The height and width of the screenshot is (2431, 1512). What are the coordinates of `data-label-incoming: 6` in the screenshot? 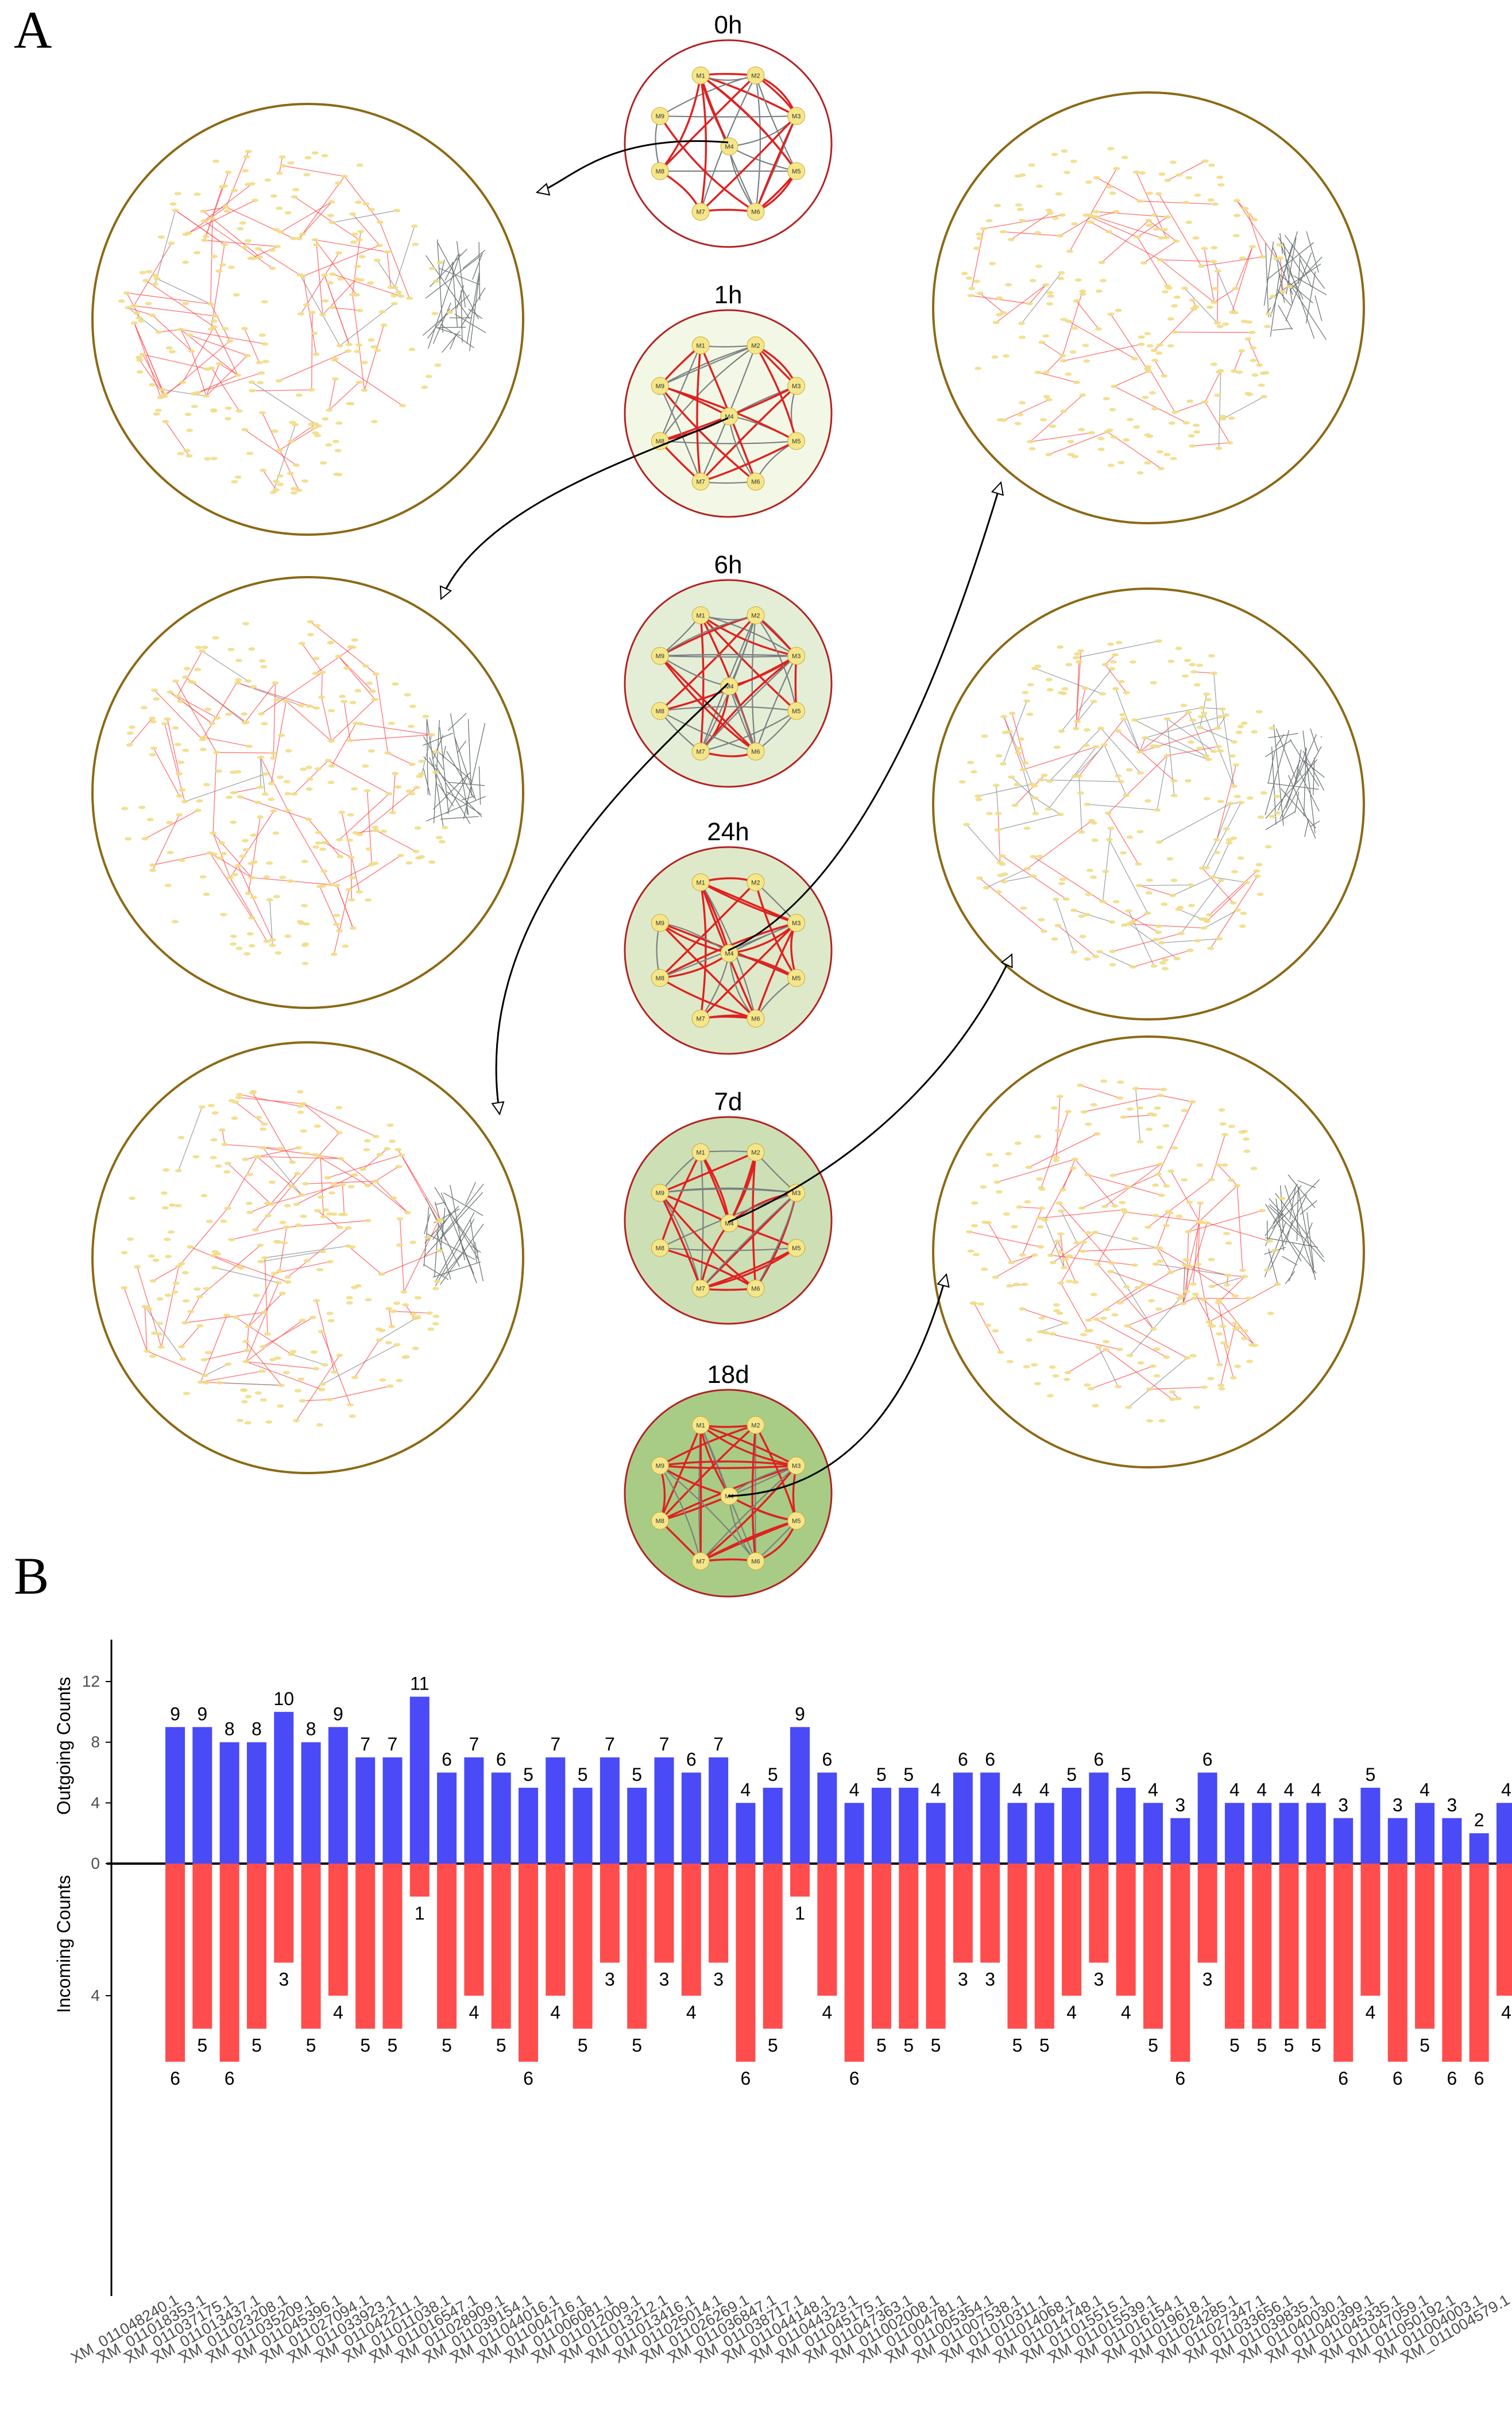 It's located at (1398, 2078).